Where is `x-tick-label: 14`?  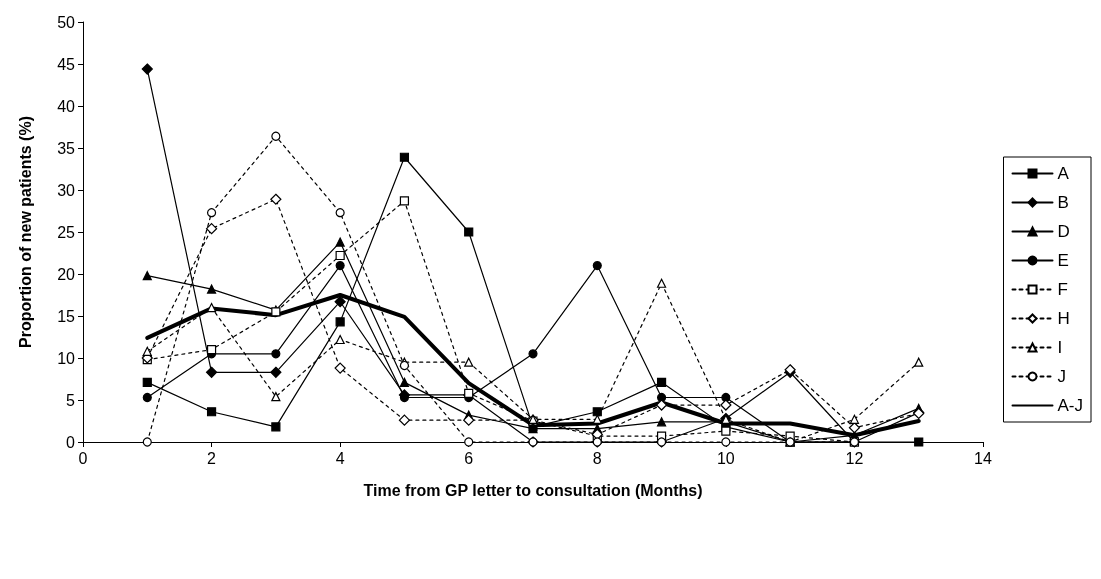 x-tick-label: 14 is located at coordinates (983, 458).